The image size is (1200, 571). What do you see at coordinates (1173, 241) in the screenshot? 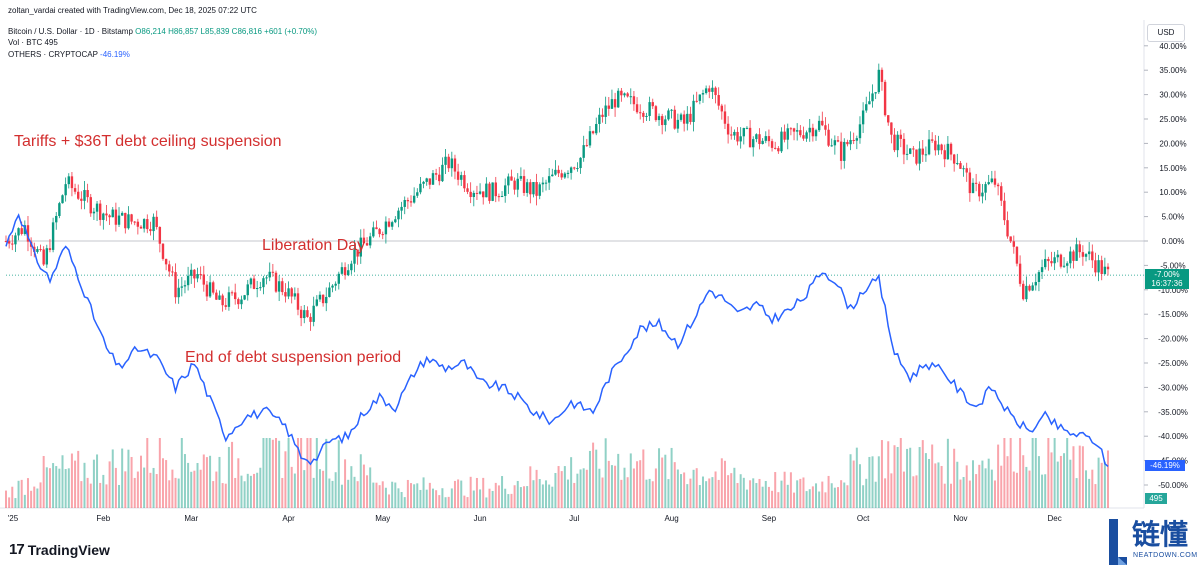
I see `y-tick-label: 0.00%` at bounding box center [1173, 241].